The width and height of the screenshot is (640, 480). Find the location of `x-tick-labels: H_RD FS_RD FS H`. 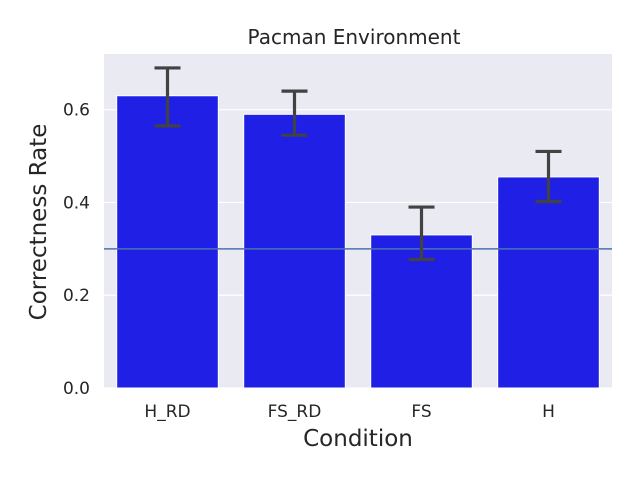

x-tick-labels: H_RD FS_RD FS H is located at coordinates (349, 412).